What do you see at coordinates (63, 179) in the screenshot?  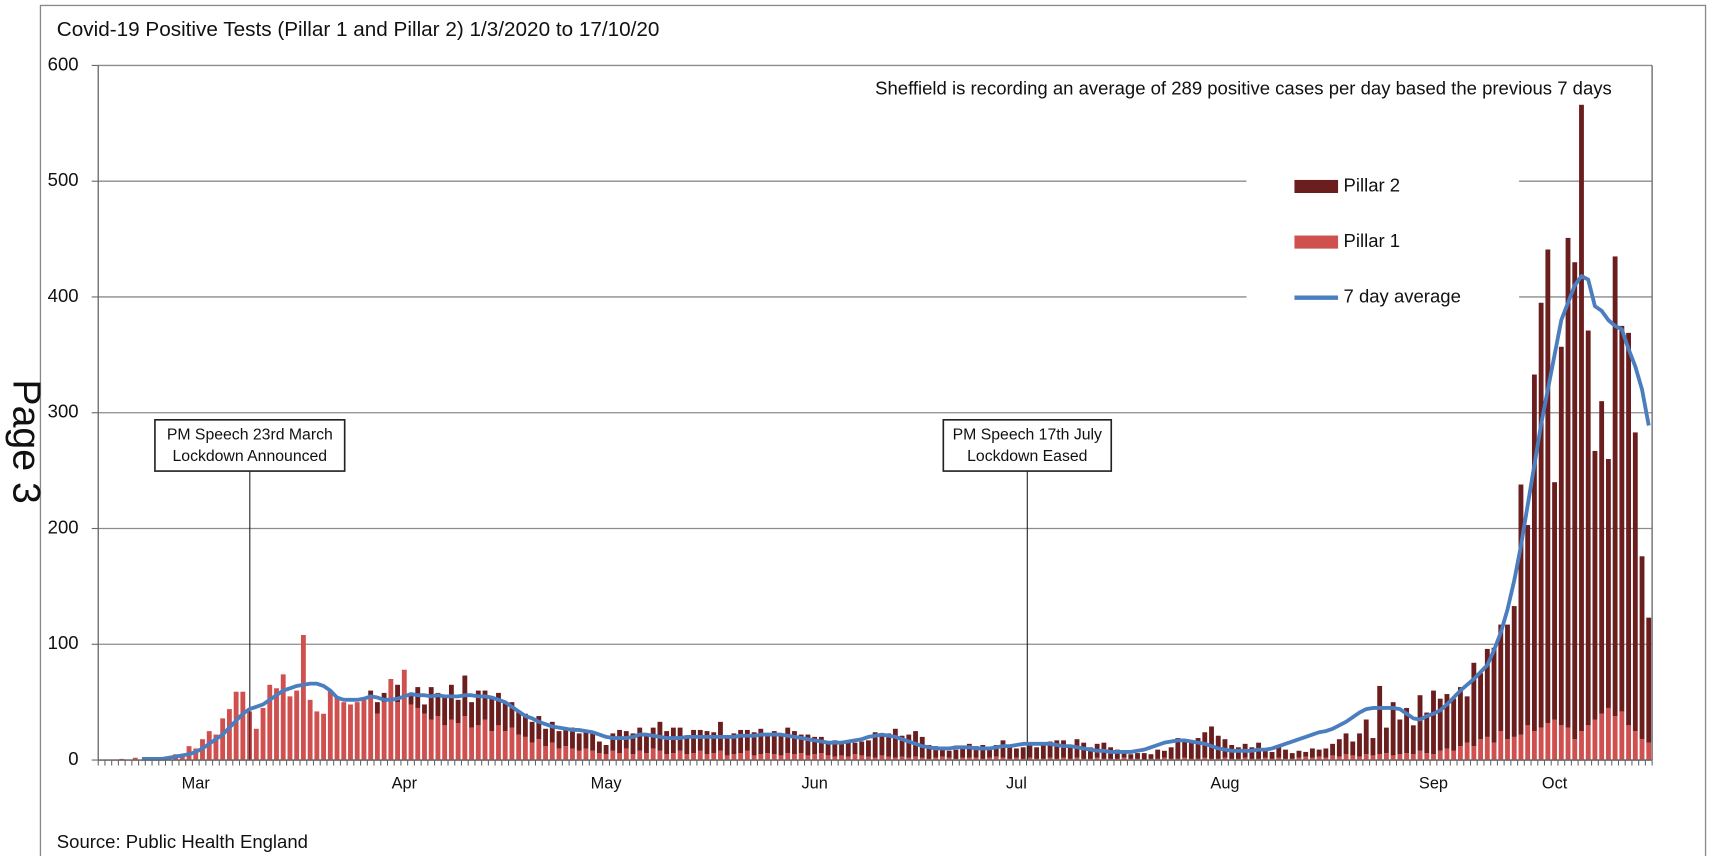 I see `y-tick-label: 500` at bounding box center [63, 179].